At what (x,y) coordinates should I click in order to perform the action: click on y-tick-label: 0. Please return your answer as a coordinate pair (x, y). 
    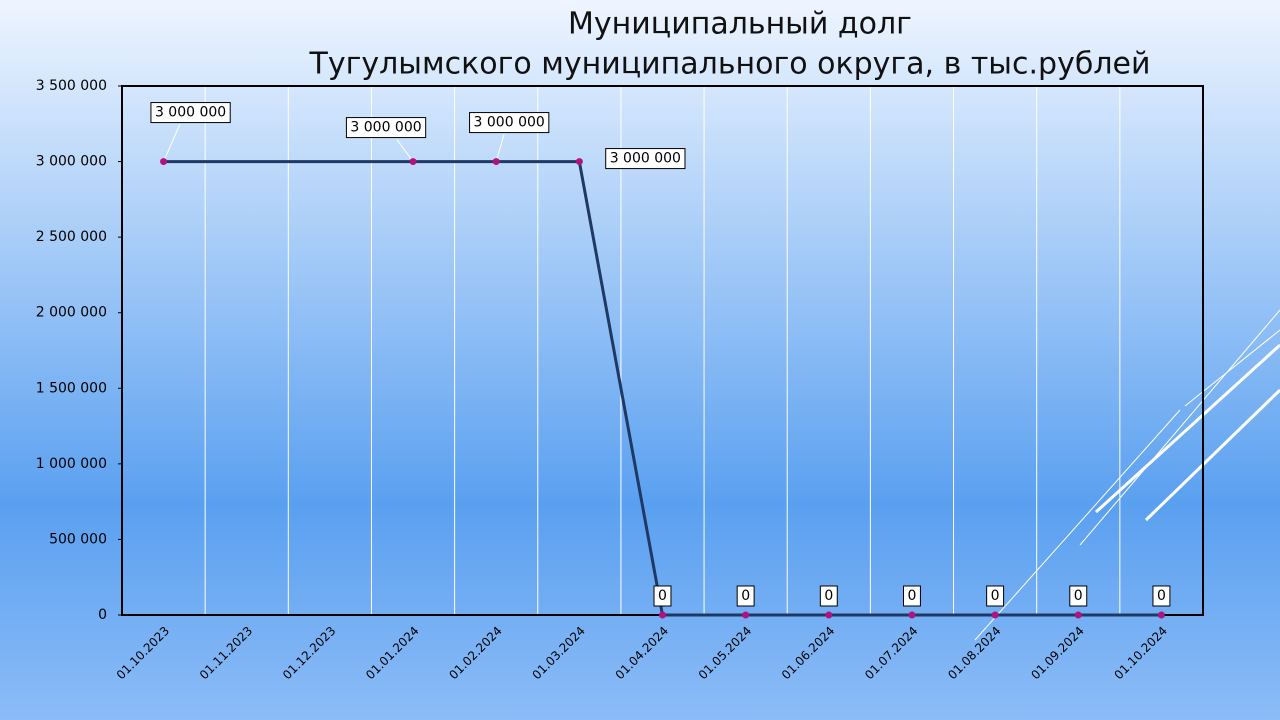
    Looking at the image, I should click on (102, 615).